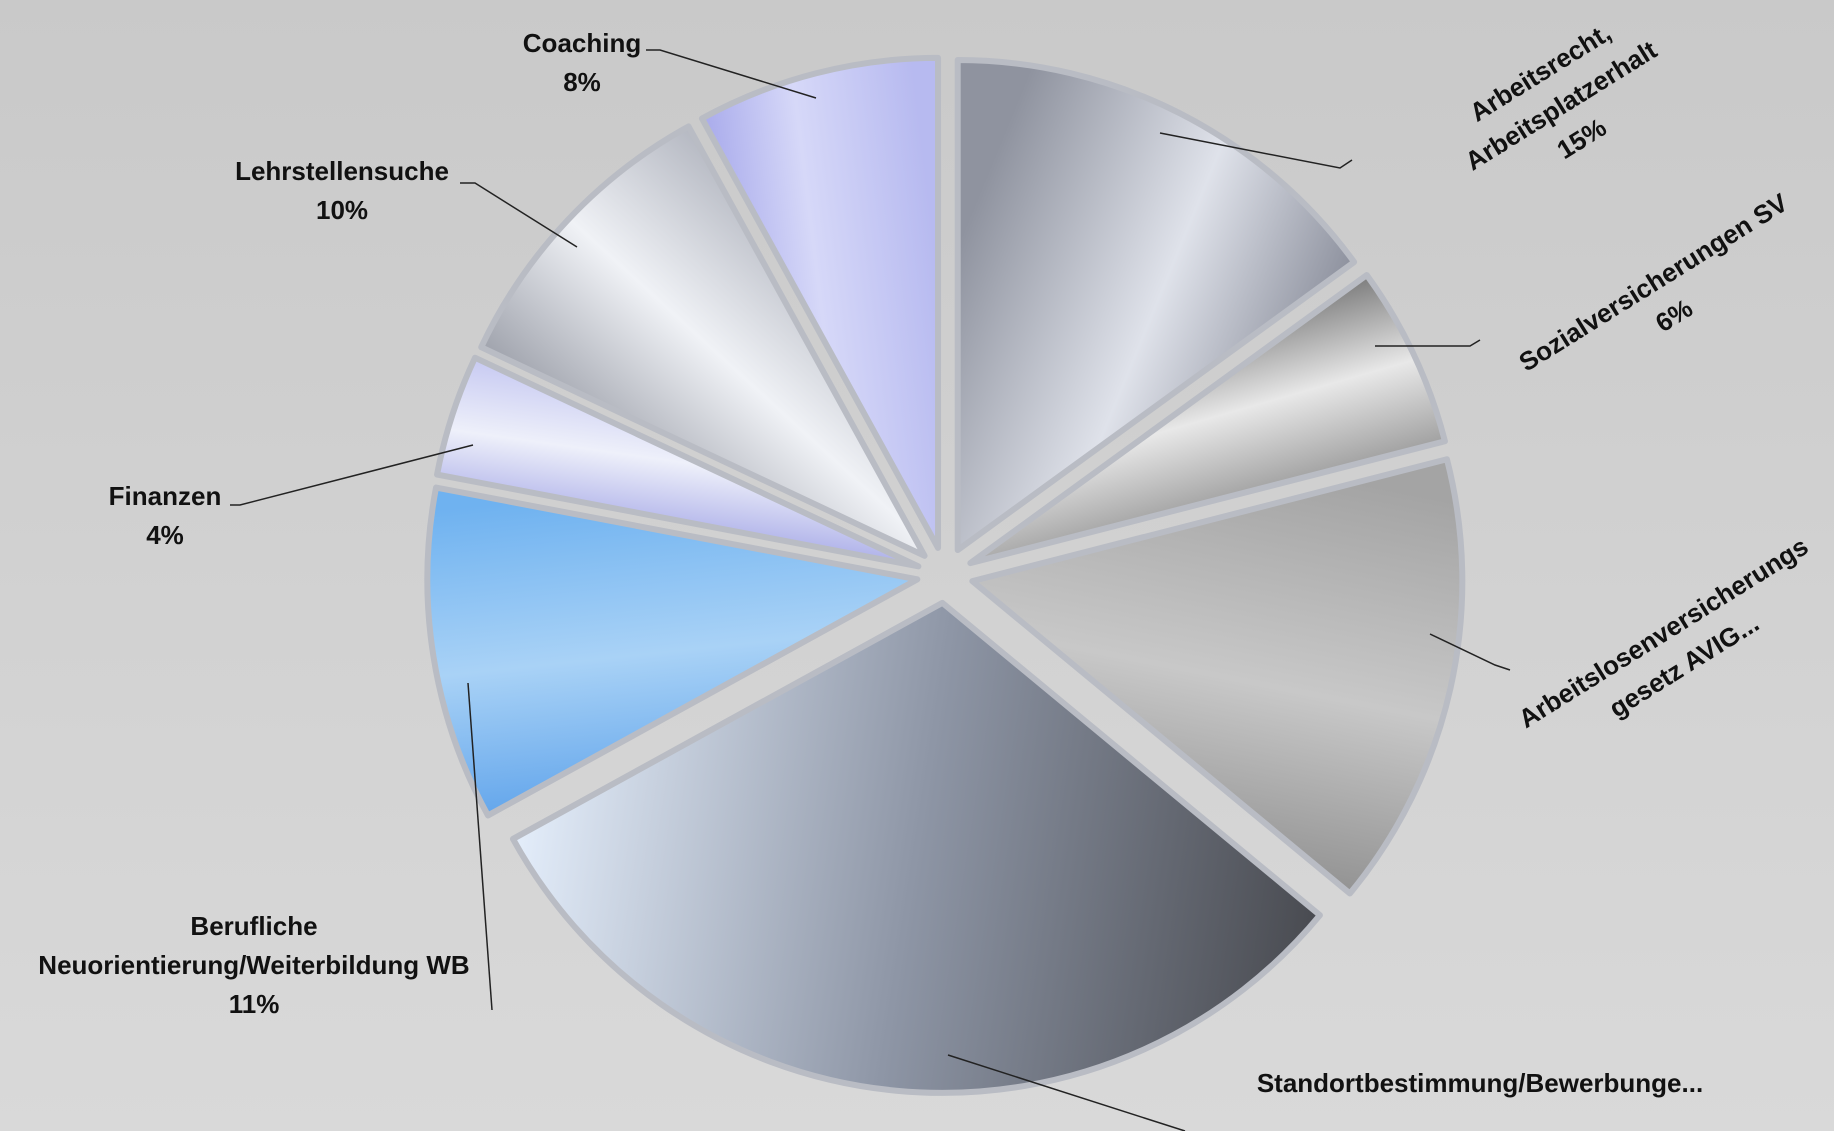  Describe the element at coordinates (342, 210) in the screenshot. I see `slice-percent-label: 10%` at that location.